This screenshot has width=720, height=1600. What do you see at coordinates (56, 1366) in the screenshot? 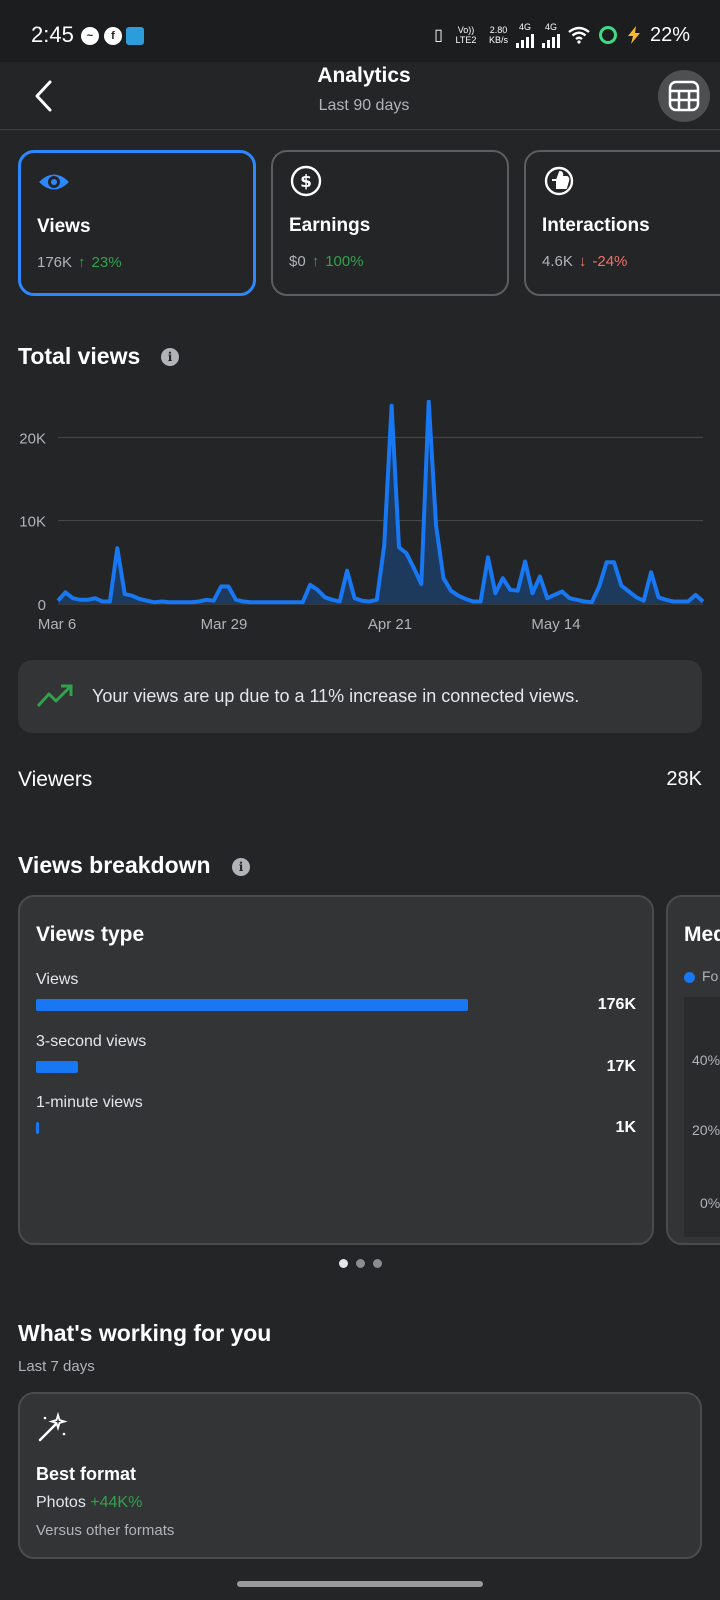
I see `working-subtitle: Last 7 days` at bounding box center [56, 1366].